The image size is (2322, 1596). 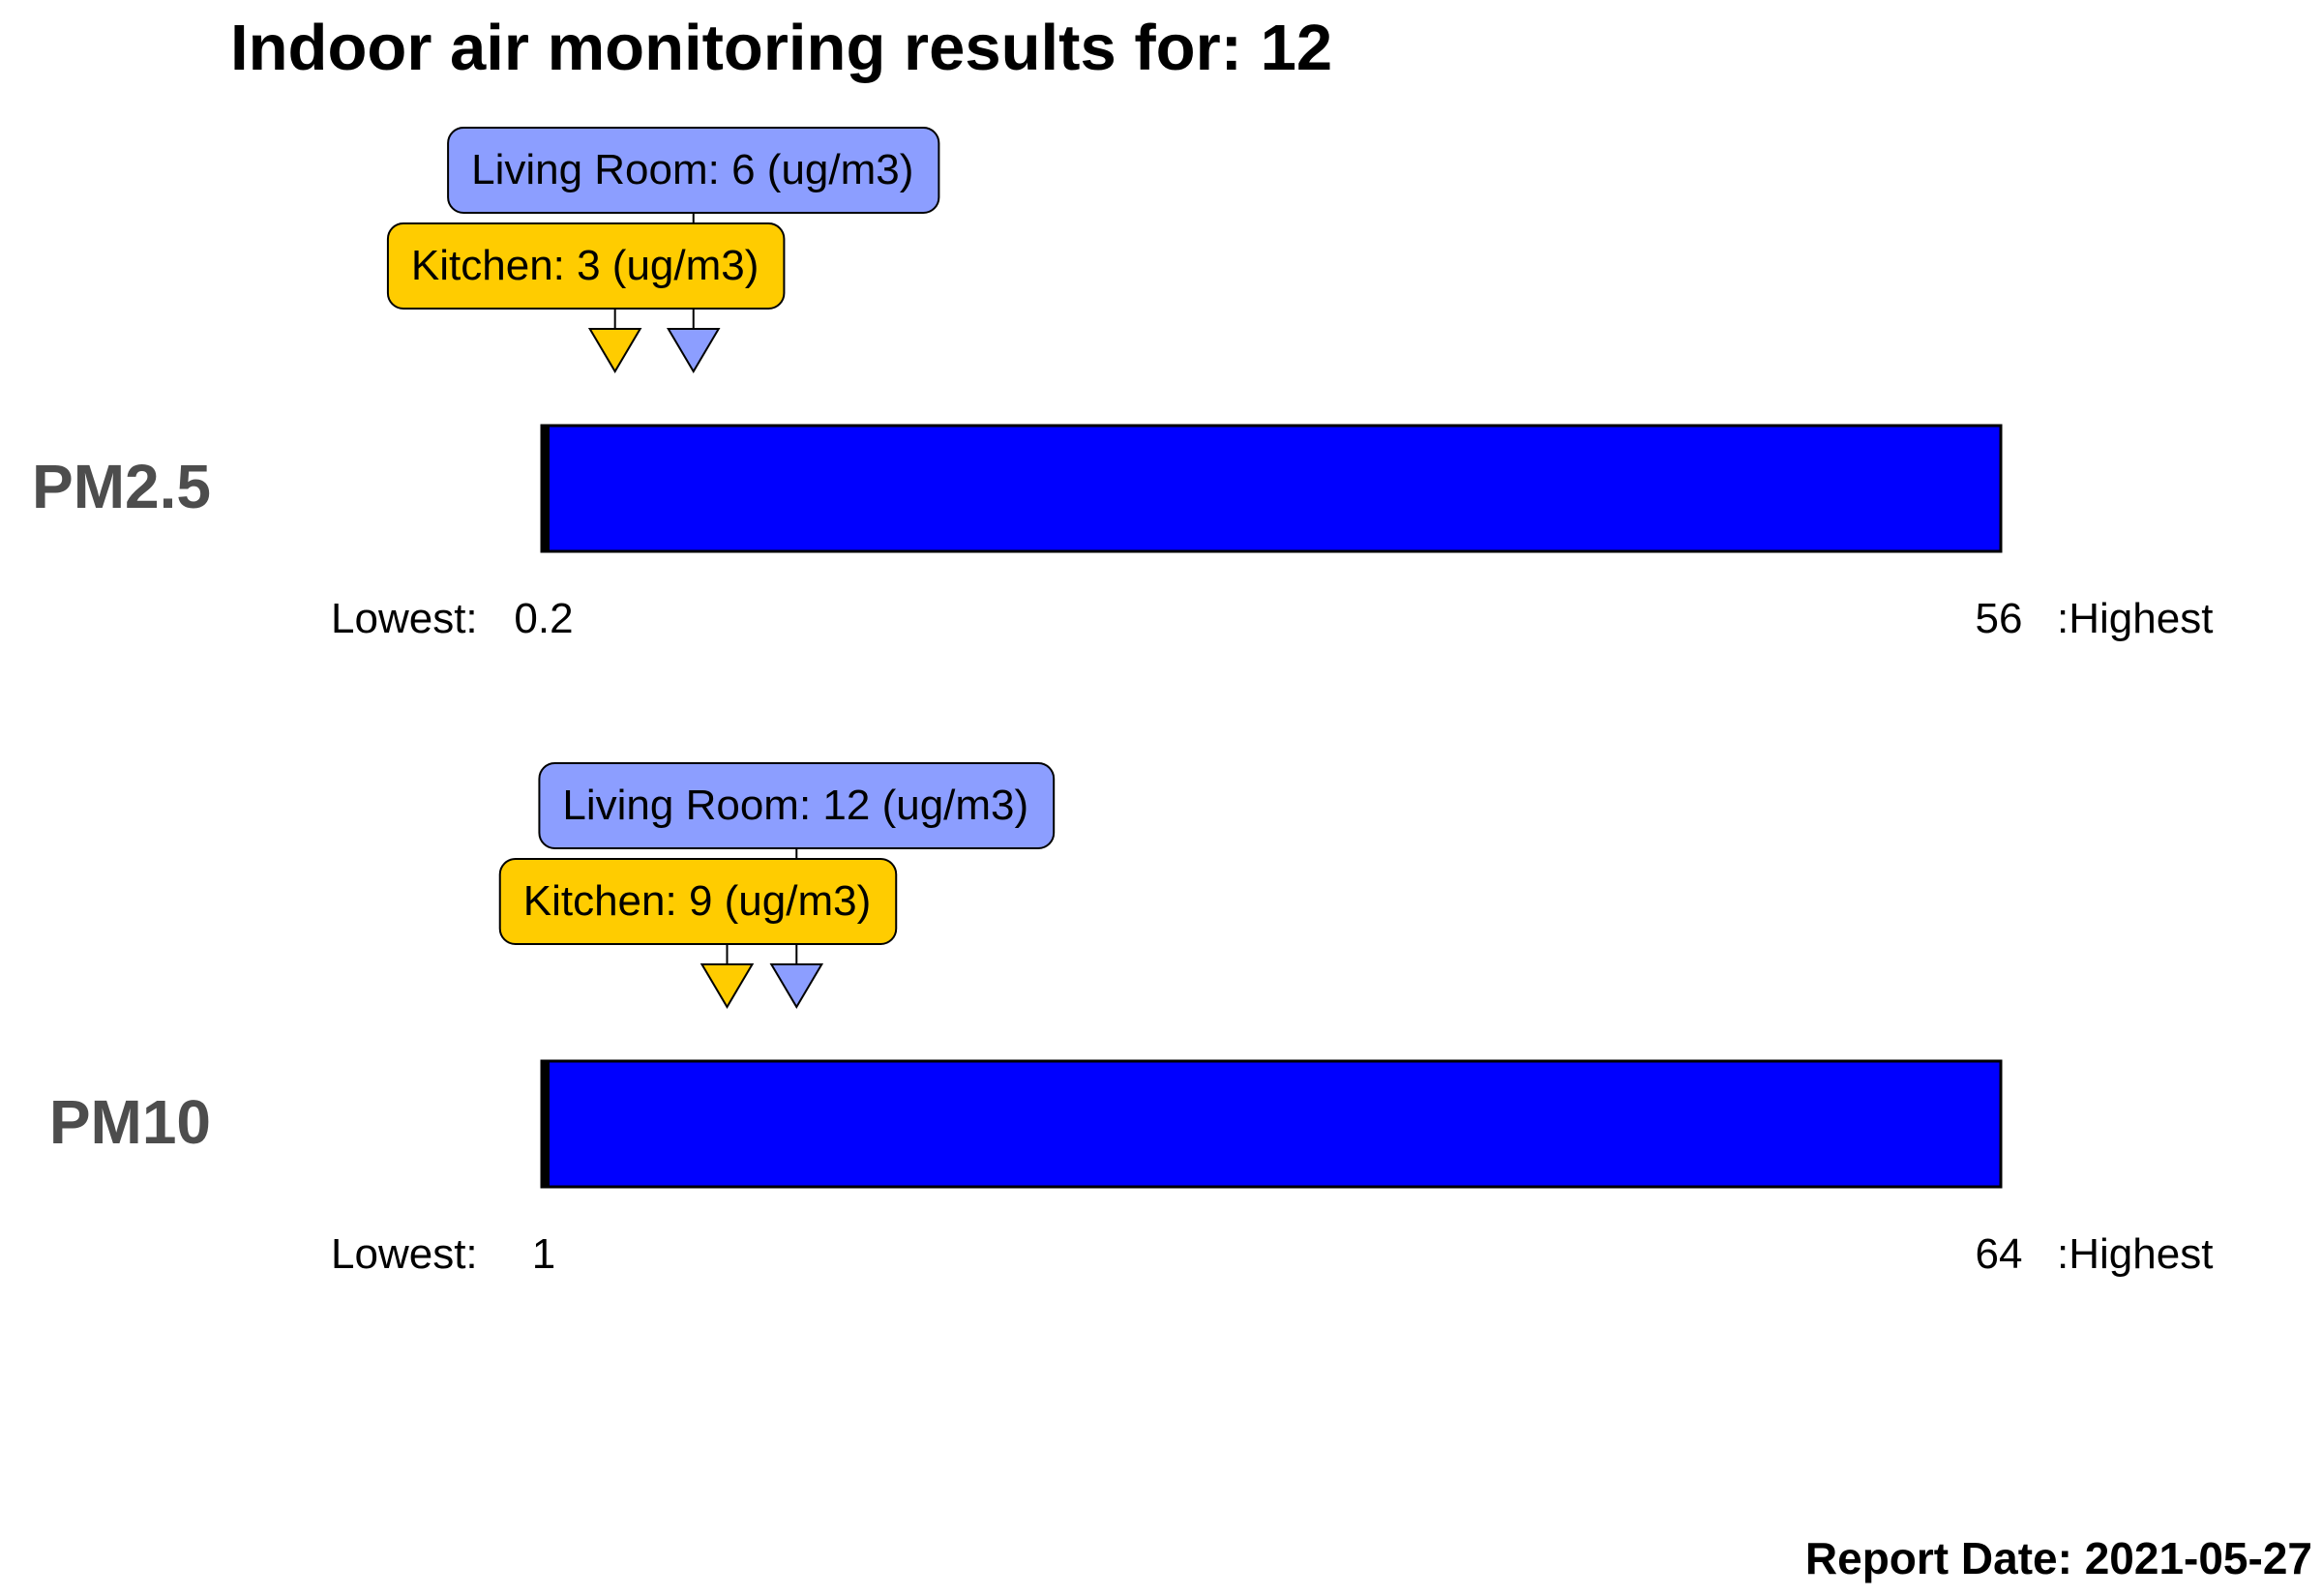 What do you see at coordinates (2058, 1558) in the screenshot?
I see `report-date: Report Date: 2021-05-27` at bounding box center [2058, 1558].